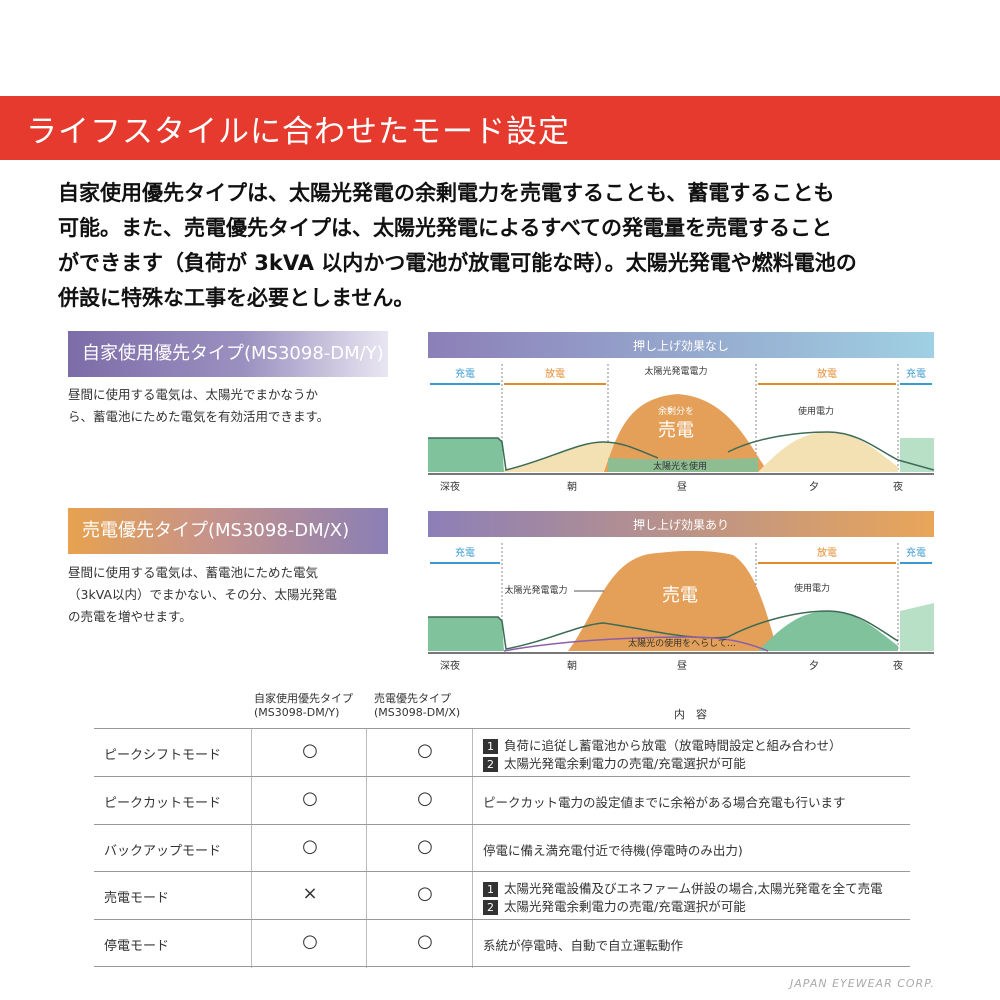 Image resolution: width=1000 pixels, height=1000 pixels. I want to click on diagram-header: 押し上げ効果なし, so click(681, 345).